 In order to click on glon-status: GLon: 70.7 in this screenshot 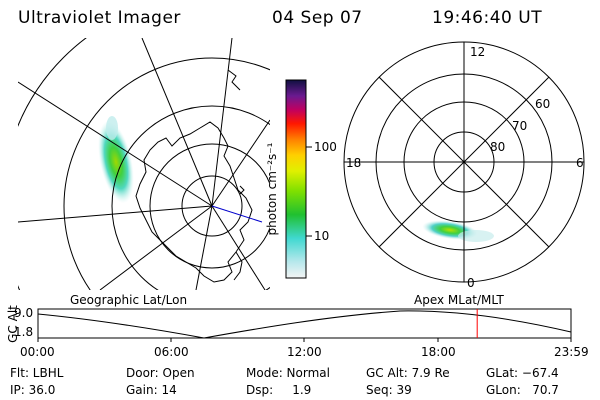, I will do `click(522, 390)`.